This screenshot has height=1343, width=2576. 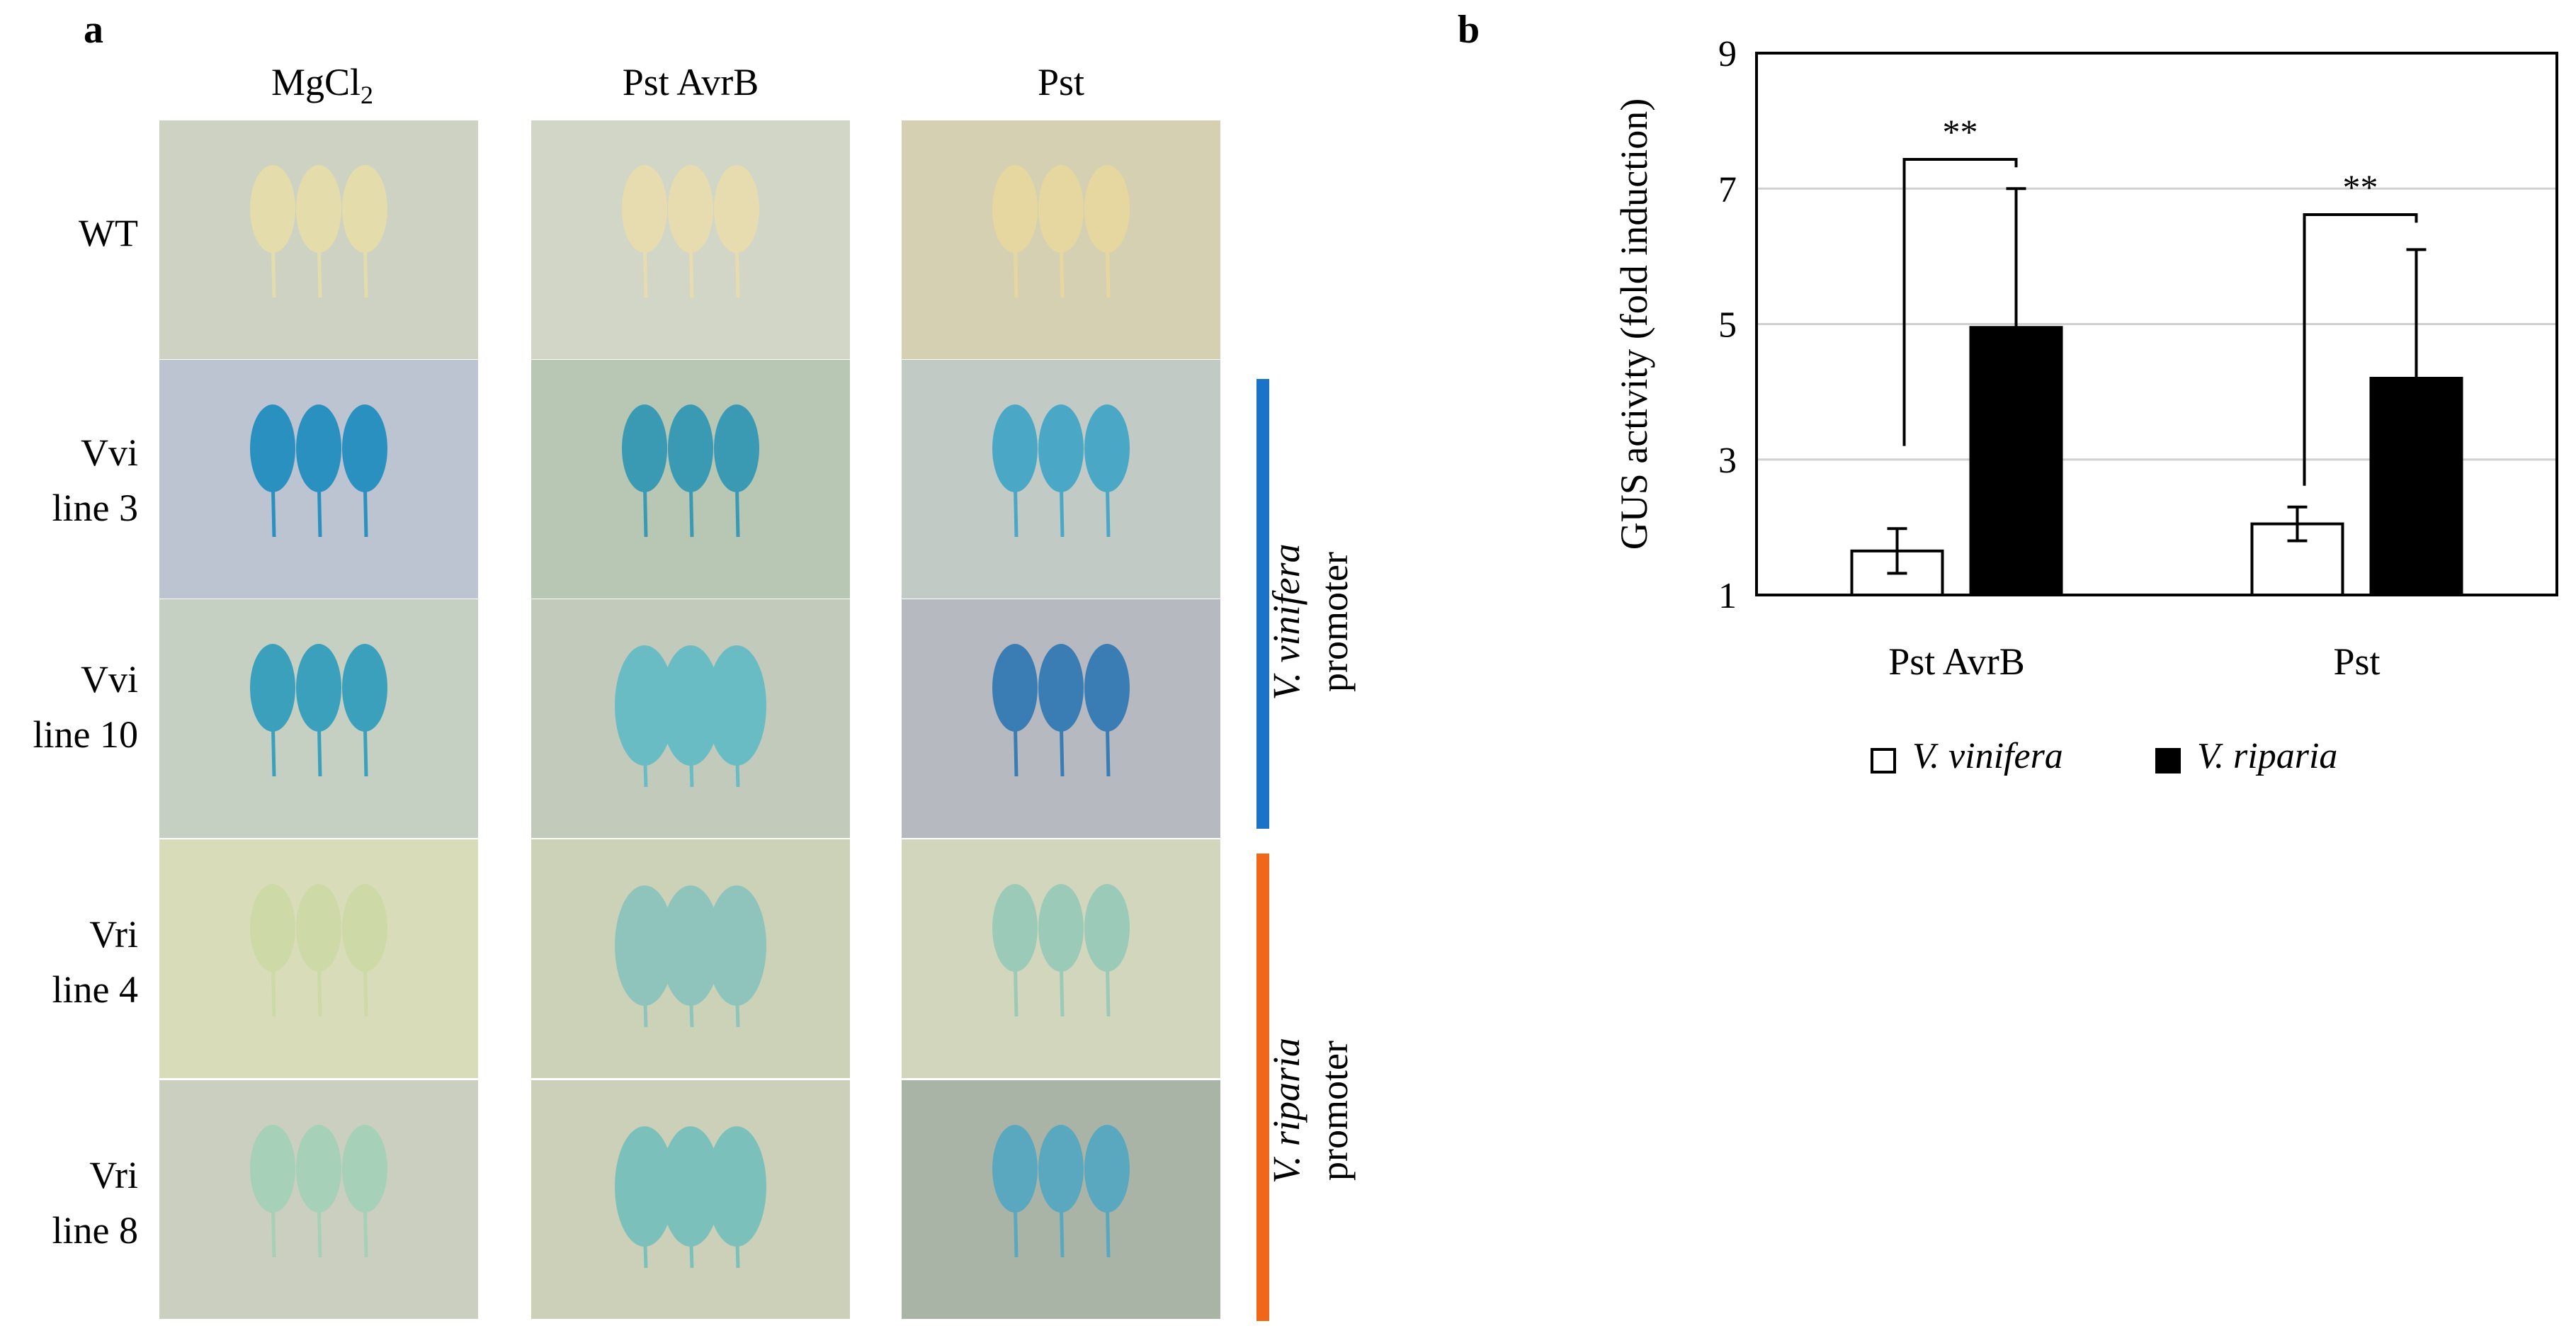 I want to click on row-label-wt-line1: WT, so click(x=108, y=233).